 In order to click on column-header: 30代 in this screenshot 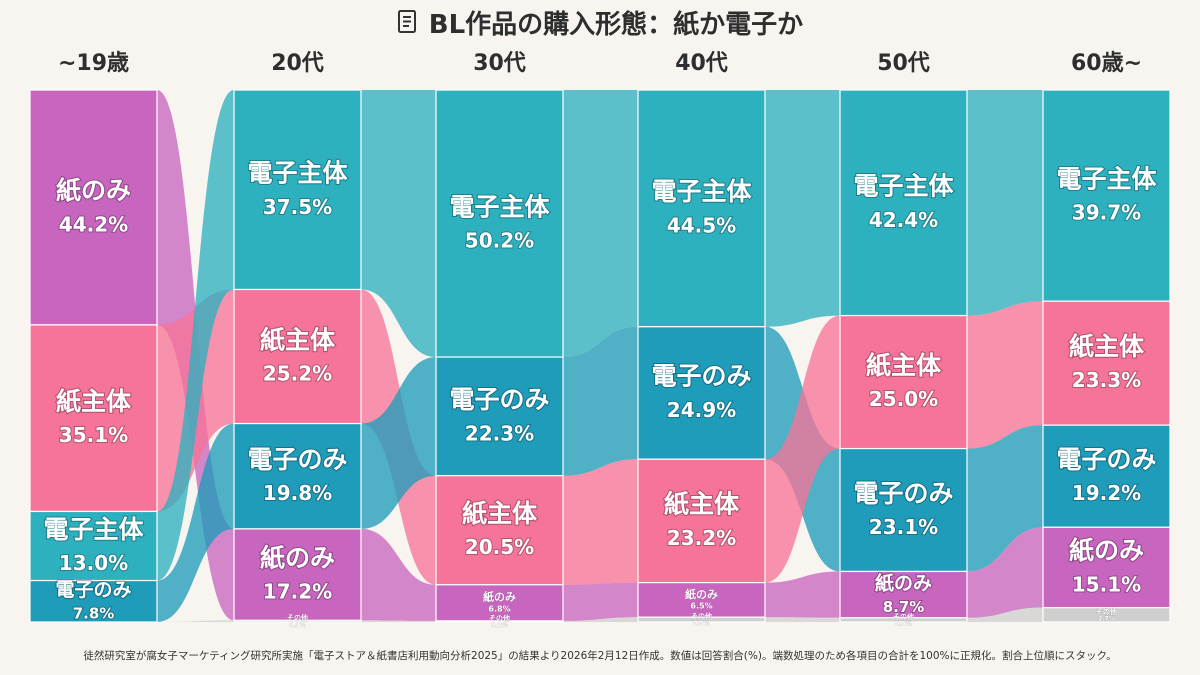, I will do `click(499, 63)`.